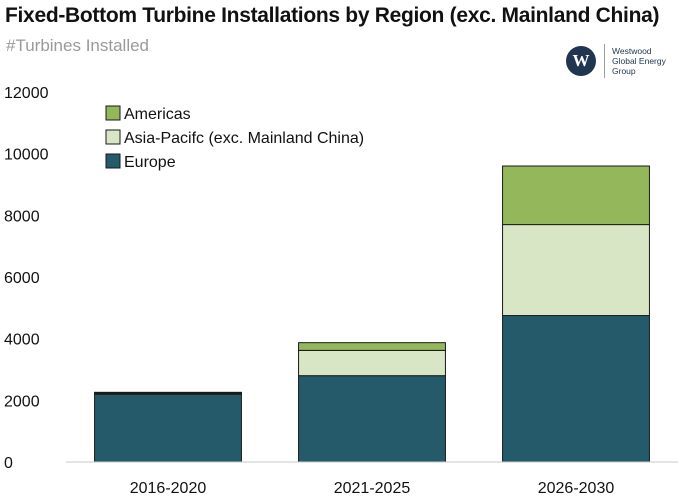 This screenshot has height=502, width=680. I want to click on x-category-label: 2026-2030, so click(576, 488).